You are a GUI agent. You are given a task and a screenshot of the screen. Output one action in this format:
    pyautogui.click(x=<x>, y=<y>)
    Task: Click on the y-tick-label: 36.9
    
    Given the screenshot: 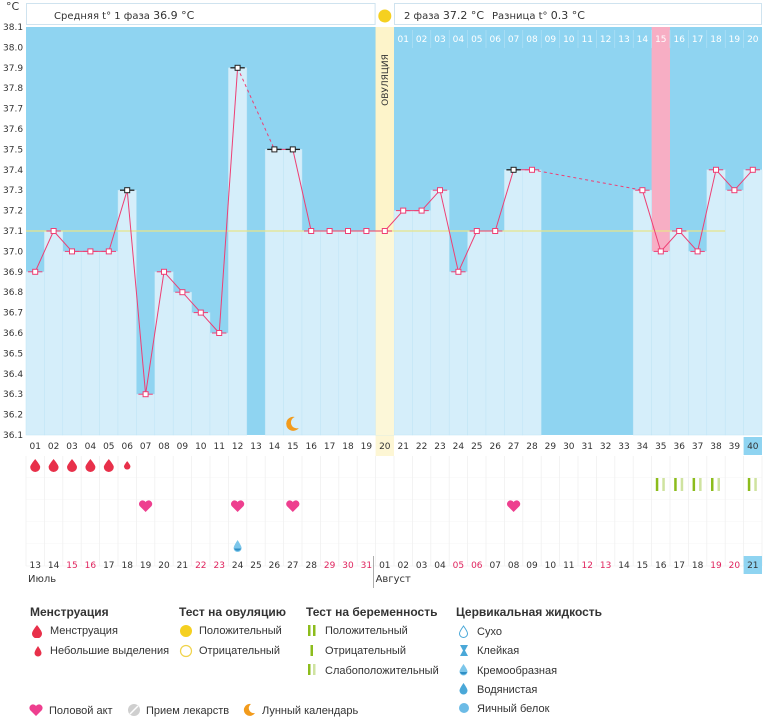 What is the action you would take?
    pyautogui.click(x=13, y=273)
    